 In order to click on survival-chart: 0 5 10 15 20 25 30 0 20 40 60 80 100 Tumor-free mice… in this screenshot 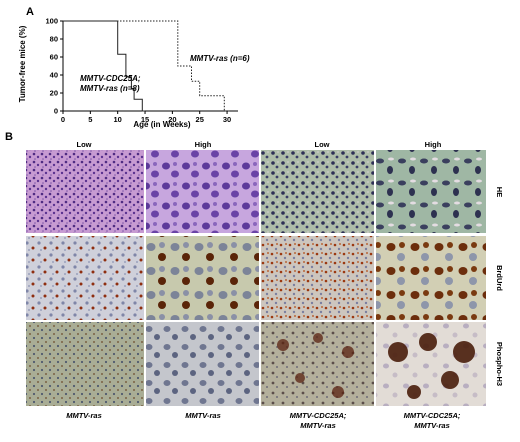, I will do `click(134, 73)`.